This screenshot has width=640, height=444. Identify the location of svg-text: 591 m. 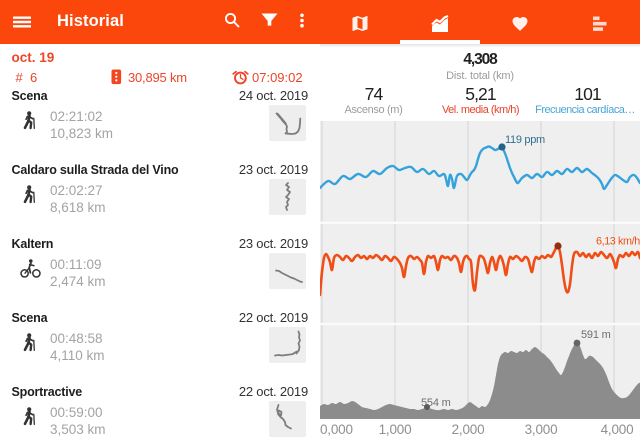
(596, 335).